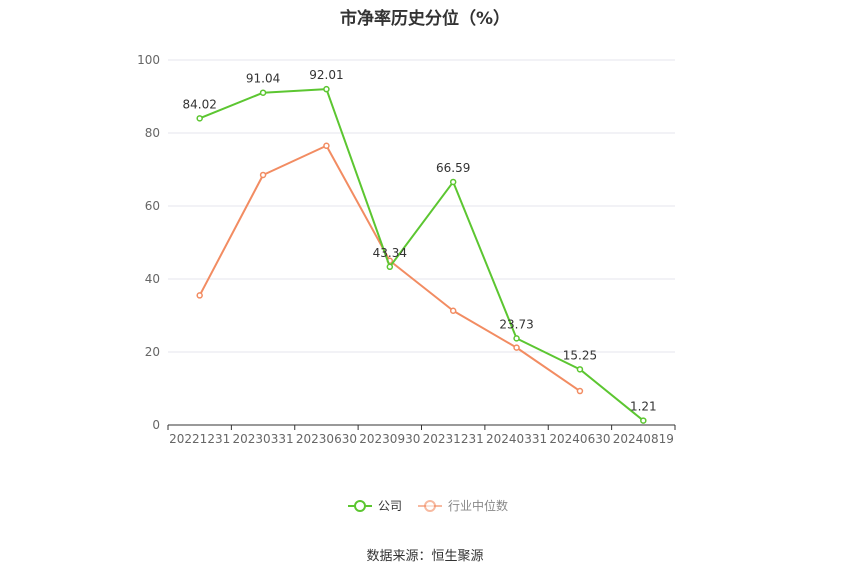 The width and height of the screenshot is (850, 575). Describe the element at coordinates (390, 506) in the screenshot. I see `legend-label: 公司` at that location.